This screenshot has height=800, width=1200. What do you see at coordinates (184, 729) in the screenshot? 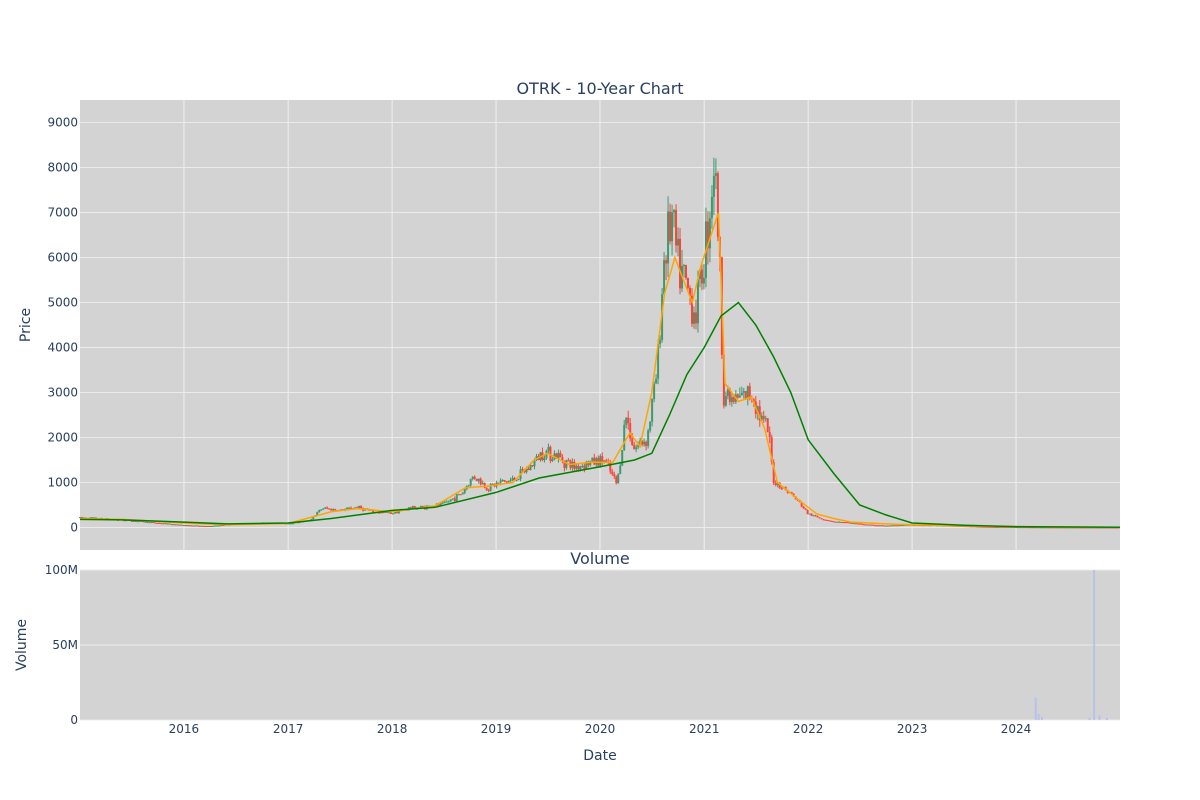
I see `date-x-tick-label: 2016` at bounding box center [184, 729].